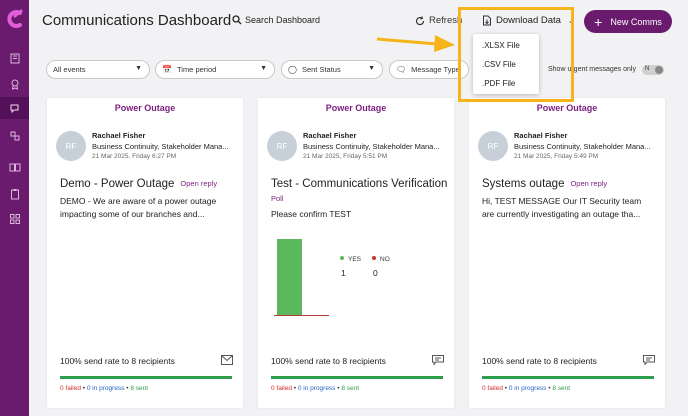 The width and height of the screenshot is (688, 416). Describe the element at coordinates (332, 69) in the screenshot. I see `sent-status-select: ◯ Sent Status ▼` at that location.